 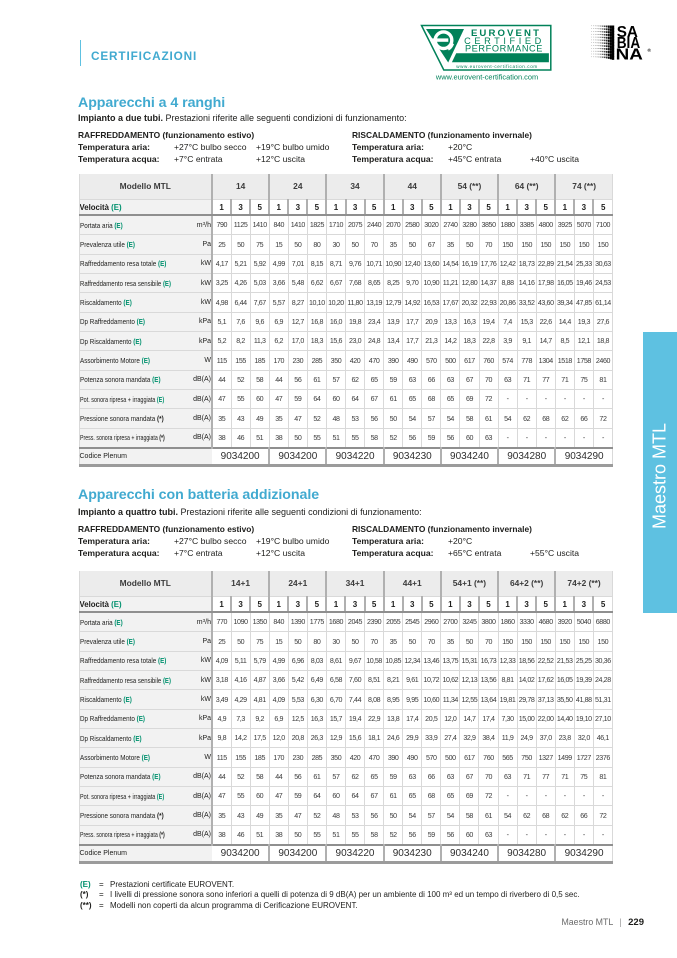 What do you see at coordinates (506, 33) in the screenshot?
I see `svg-text: EUROVENT` at bounding box center [506, 33].